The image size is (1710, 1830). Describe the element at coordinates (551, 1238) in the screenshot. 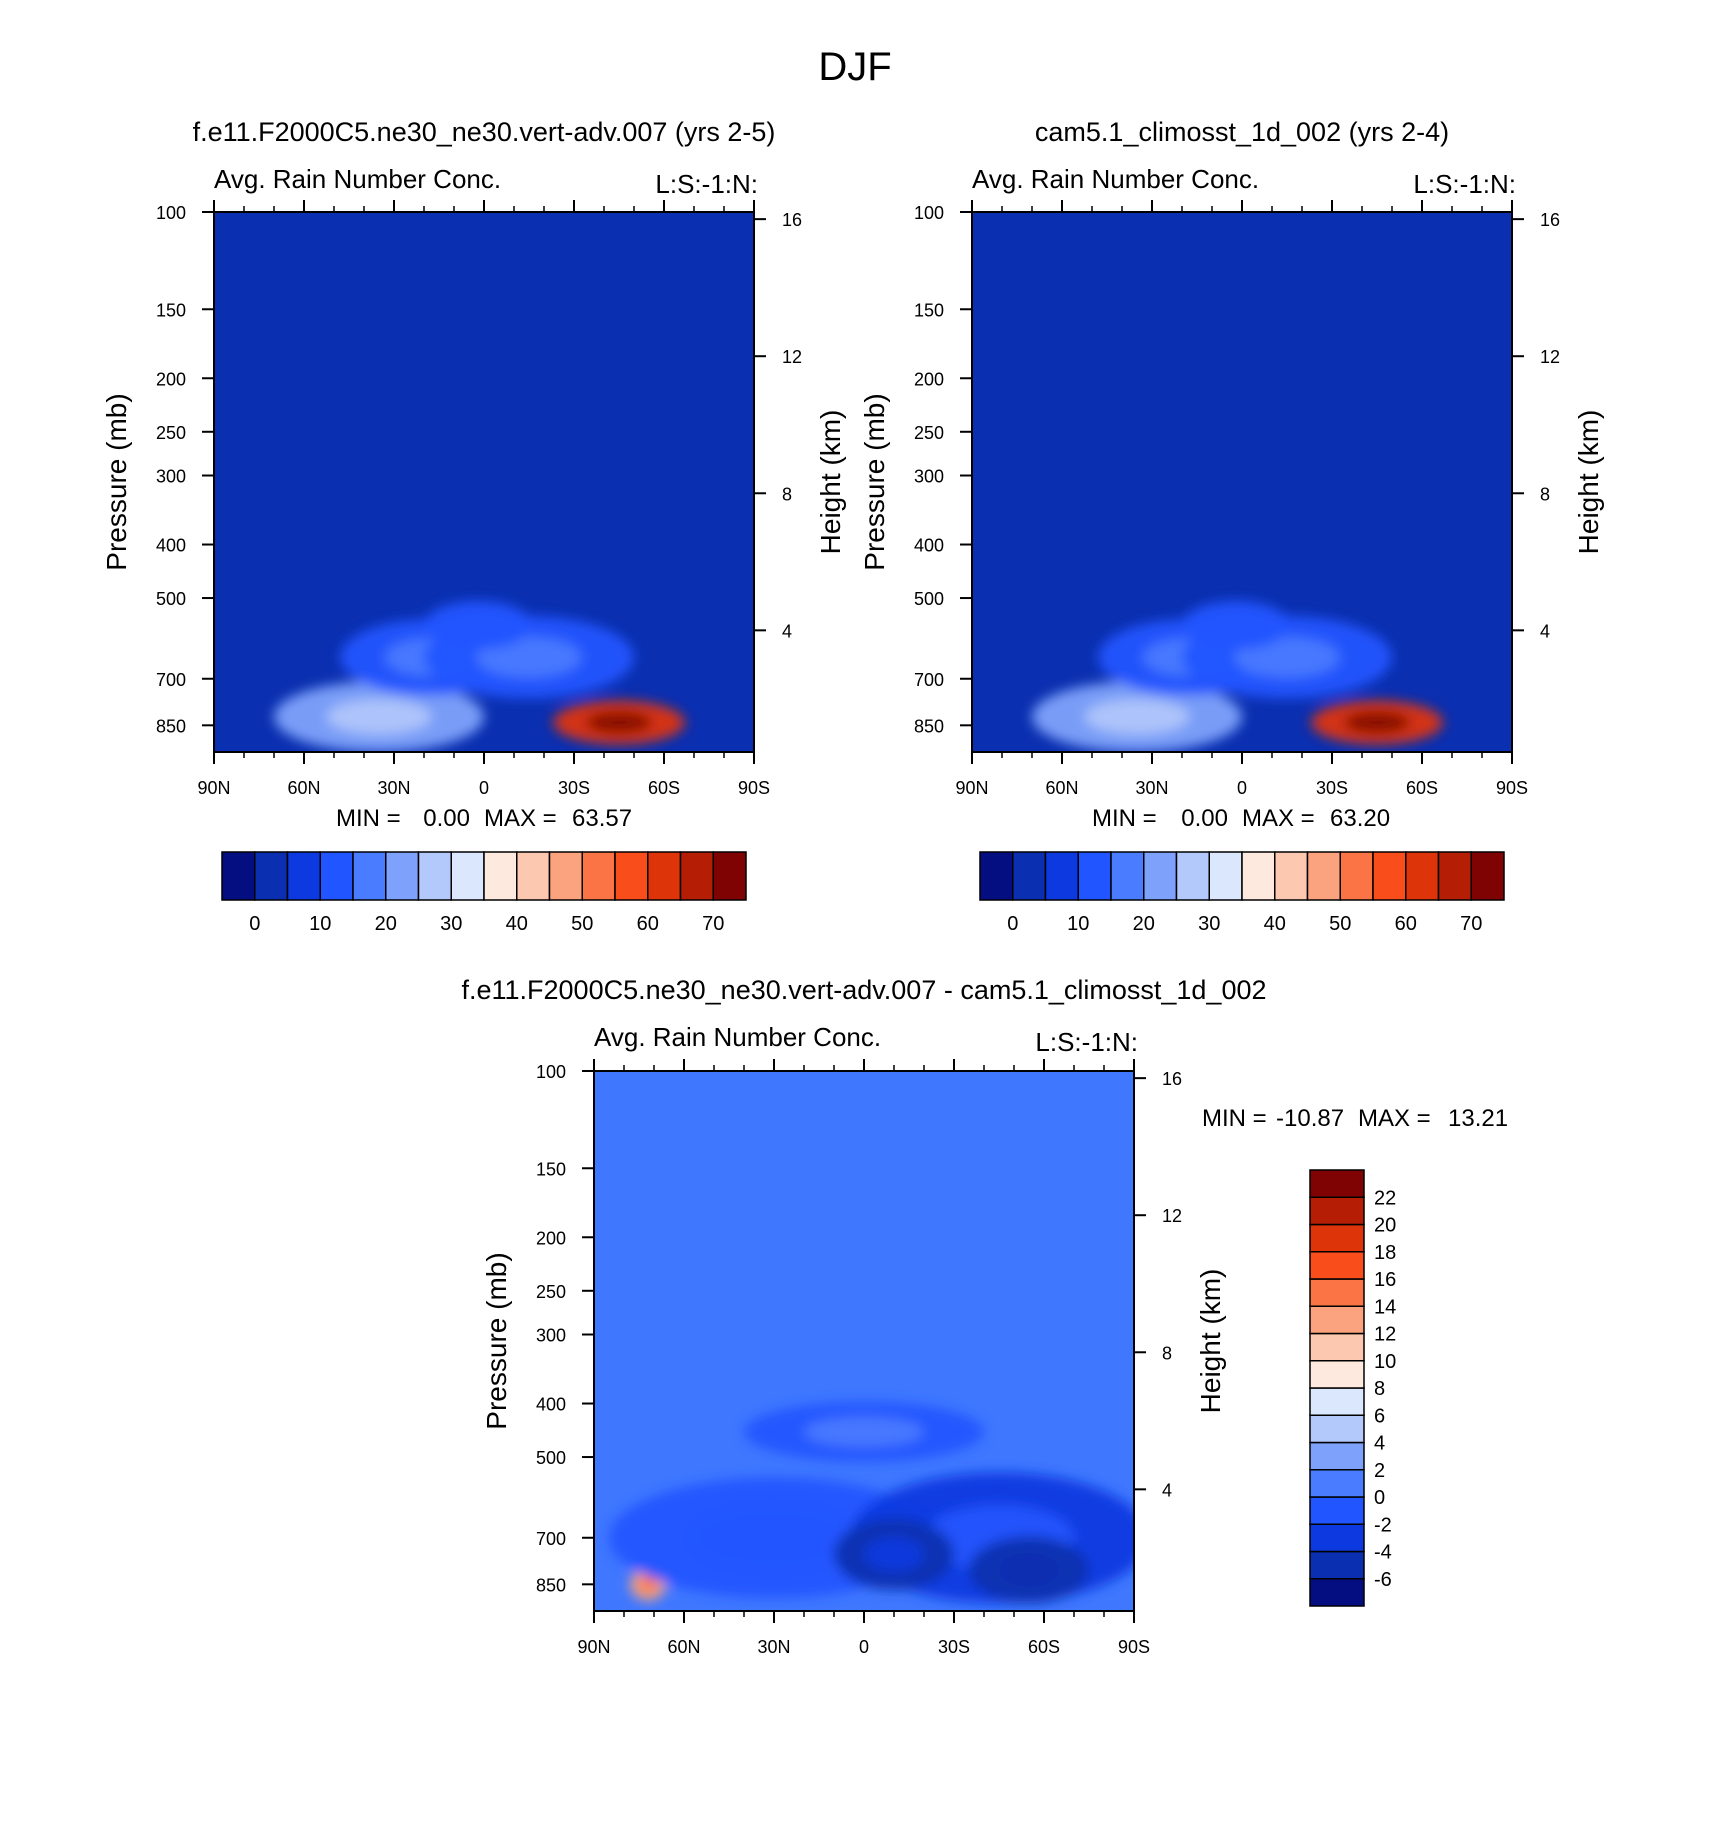

I see `panel-3-y-tick-label-2: 200` at that location.